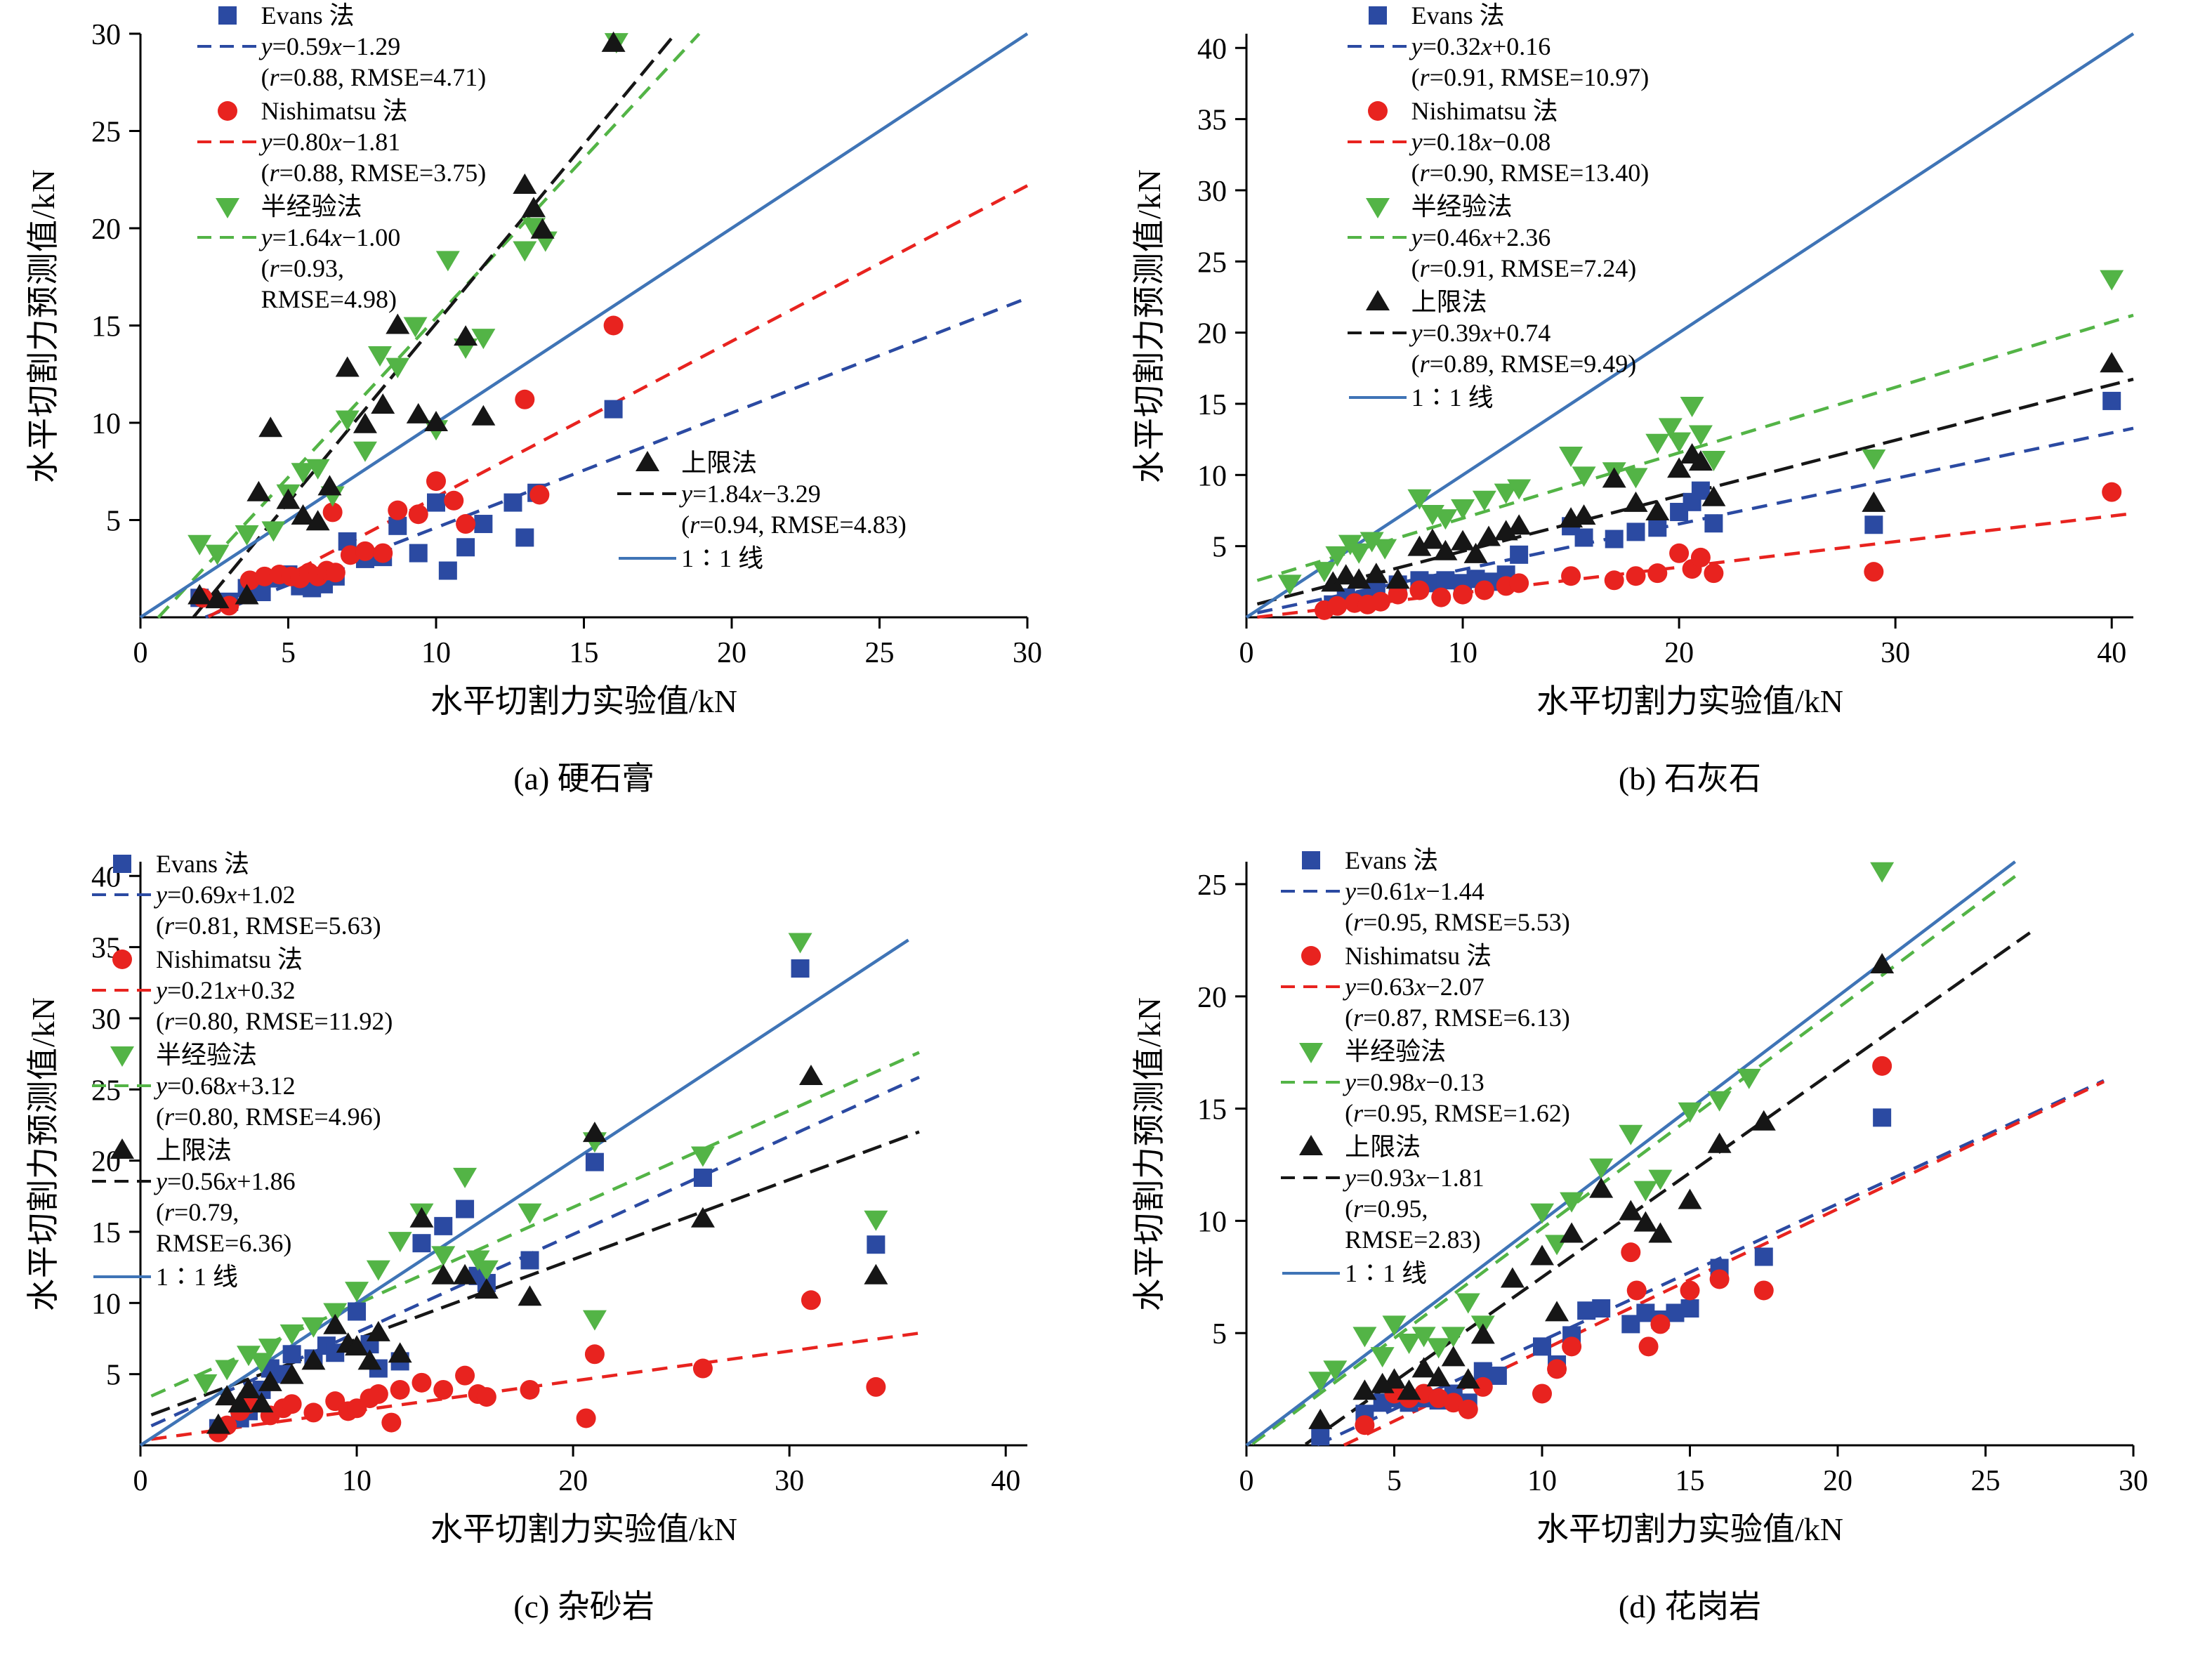 This screenshot has height=1656, width=2212. Describe the element at coordinates (197, 1277) in the screenshot. I see `legend-series-name: 1∶1 线` at that location.